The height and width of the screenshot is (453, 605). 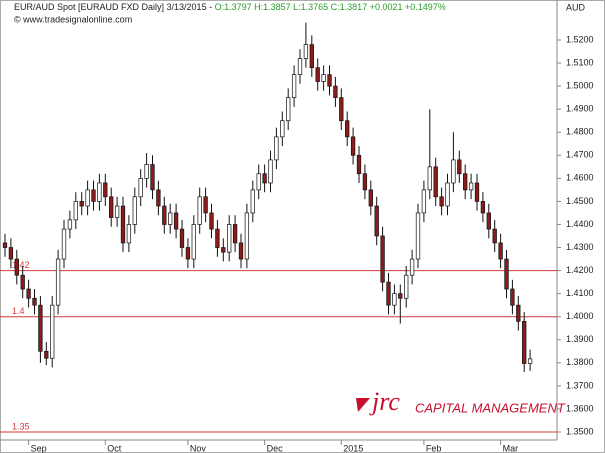 I want to click on y-tick-label: 1.4400, so click(x=580, y=224).